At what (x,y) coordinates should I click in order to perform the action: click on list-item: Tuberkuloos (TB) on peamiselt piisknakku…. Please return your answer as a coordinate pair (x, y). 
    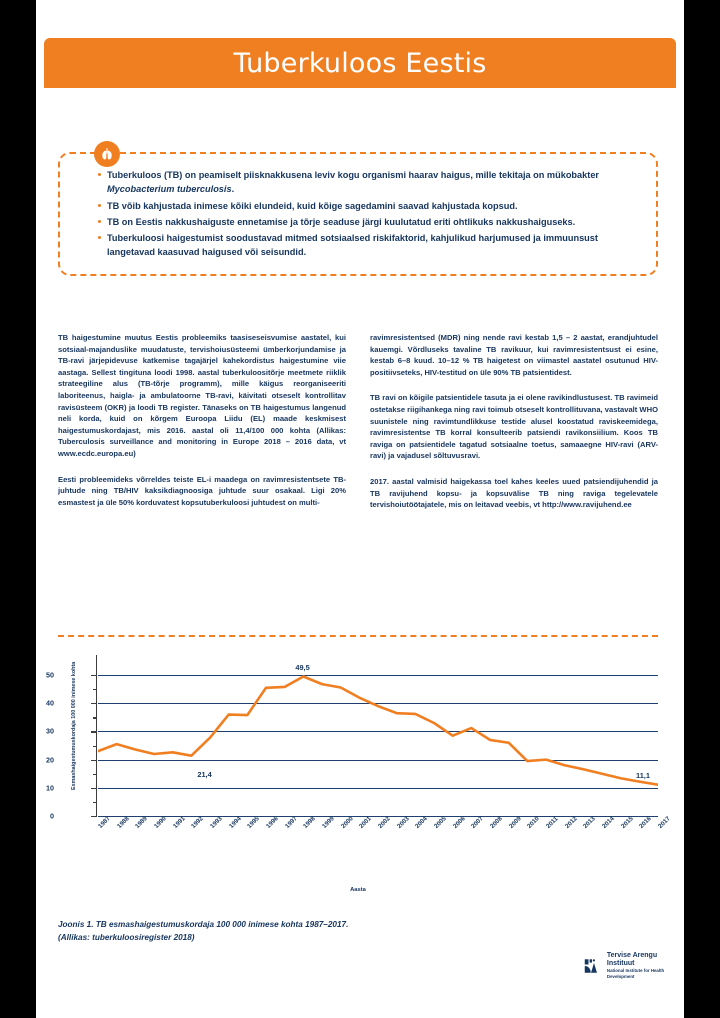
    Looking at the image, I should click on (369, 182).